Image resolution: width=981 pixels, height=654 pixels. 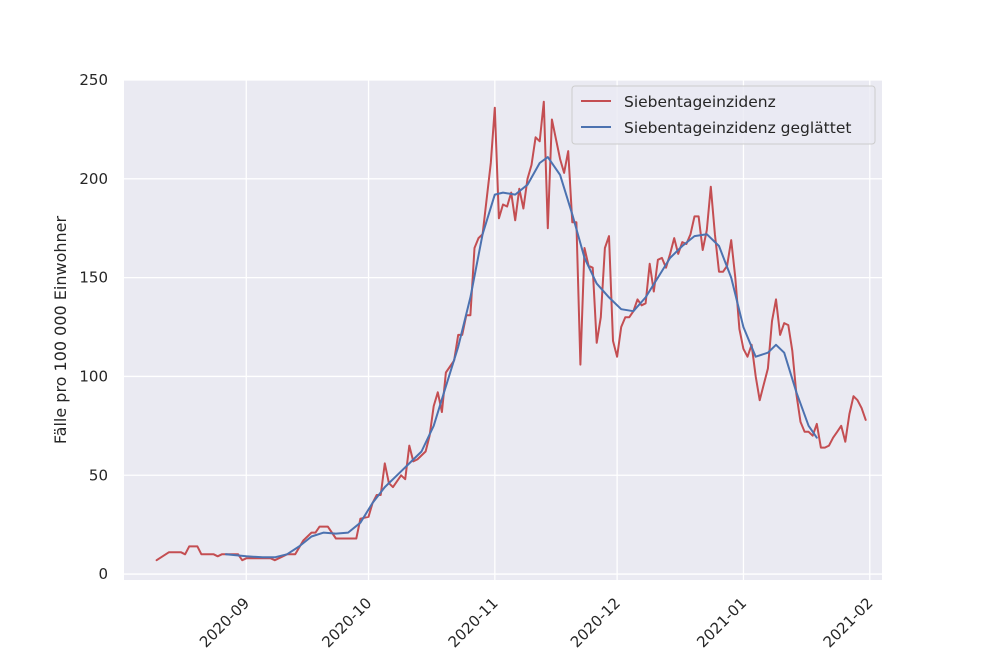 I want to click on x-tick-label: 2020-09, so click(x=224, y=622).